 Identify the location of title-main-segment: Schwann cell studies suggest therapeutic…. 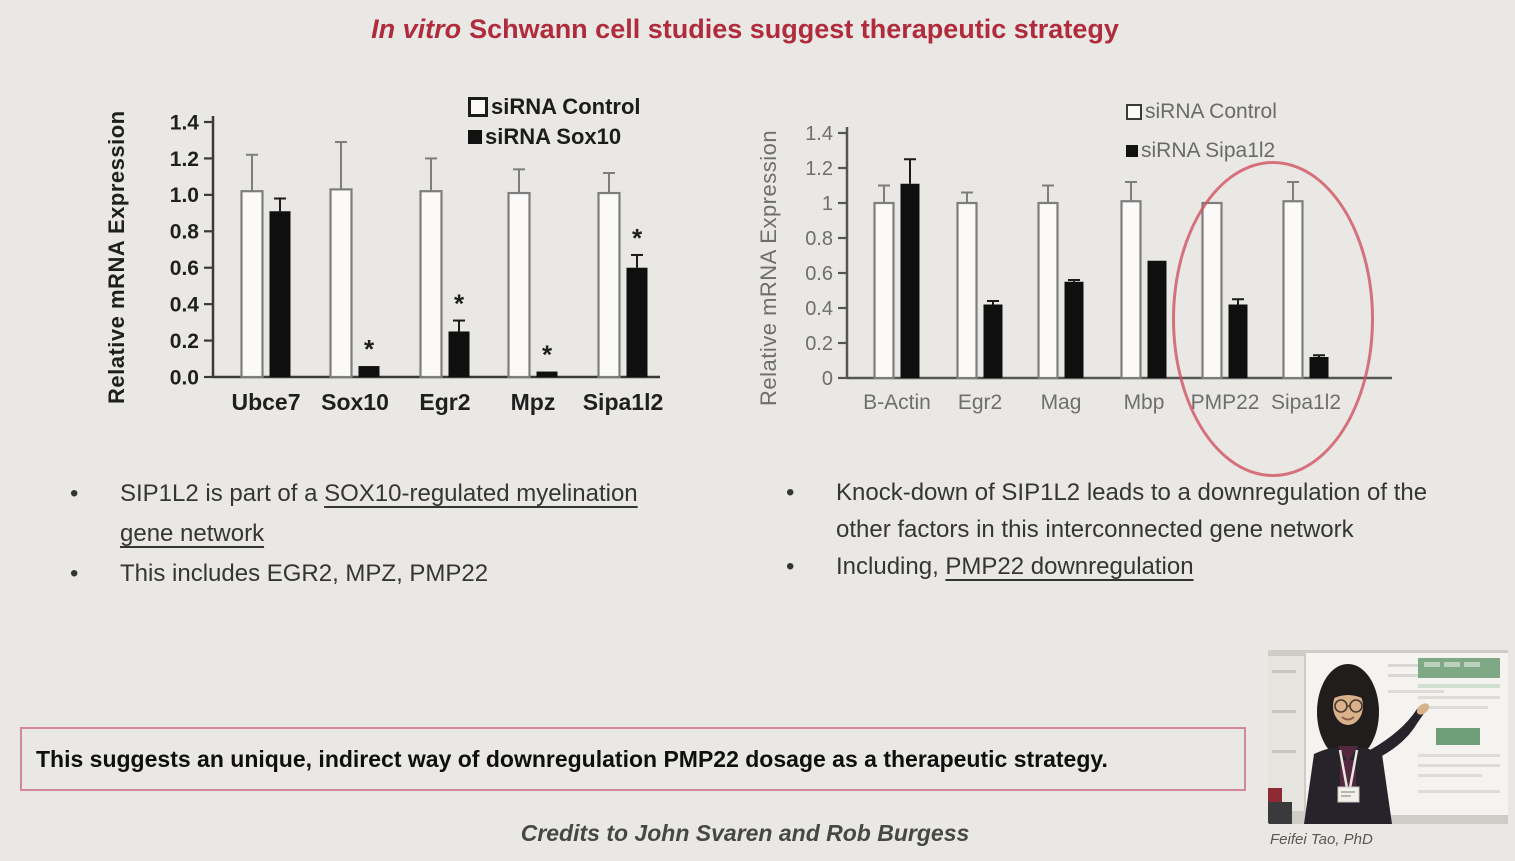
(794, 29).